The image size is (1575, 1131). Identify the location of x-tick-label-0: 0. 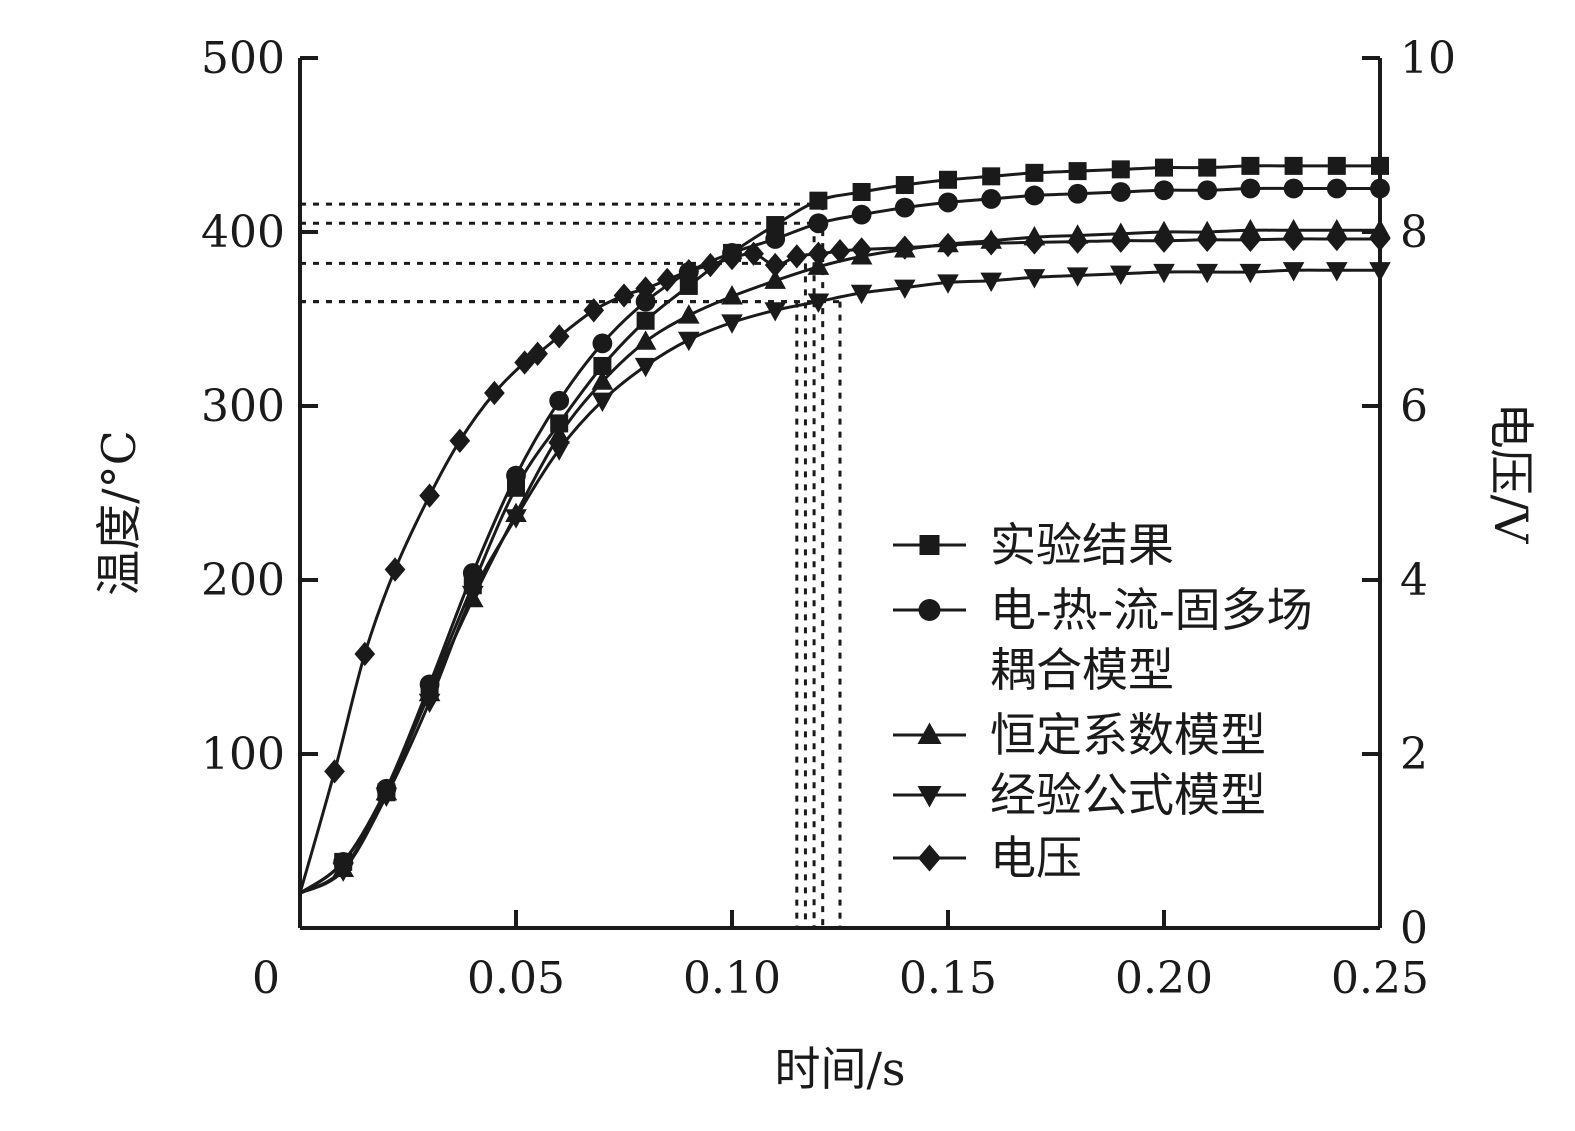
(266, 978).